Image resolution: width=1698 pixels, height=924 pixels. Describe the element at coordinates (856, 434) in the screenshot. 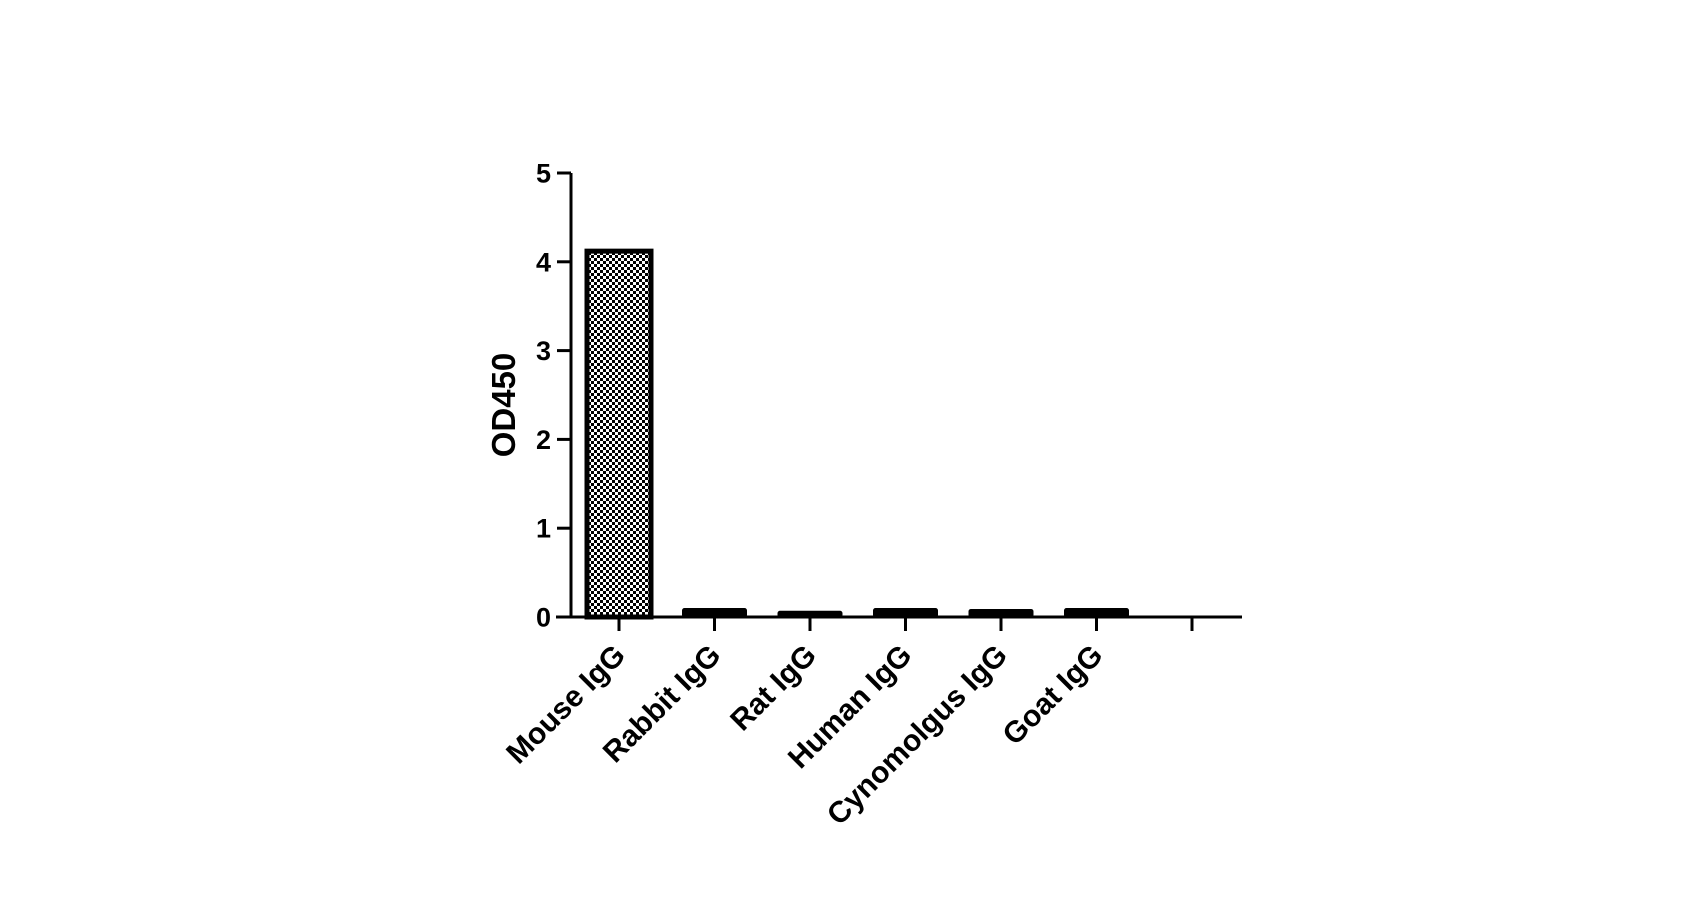

I see `bars-layer` at that location.